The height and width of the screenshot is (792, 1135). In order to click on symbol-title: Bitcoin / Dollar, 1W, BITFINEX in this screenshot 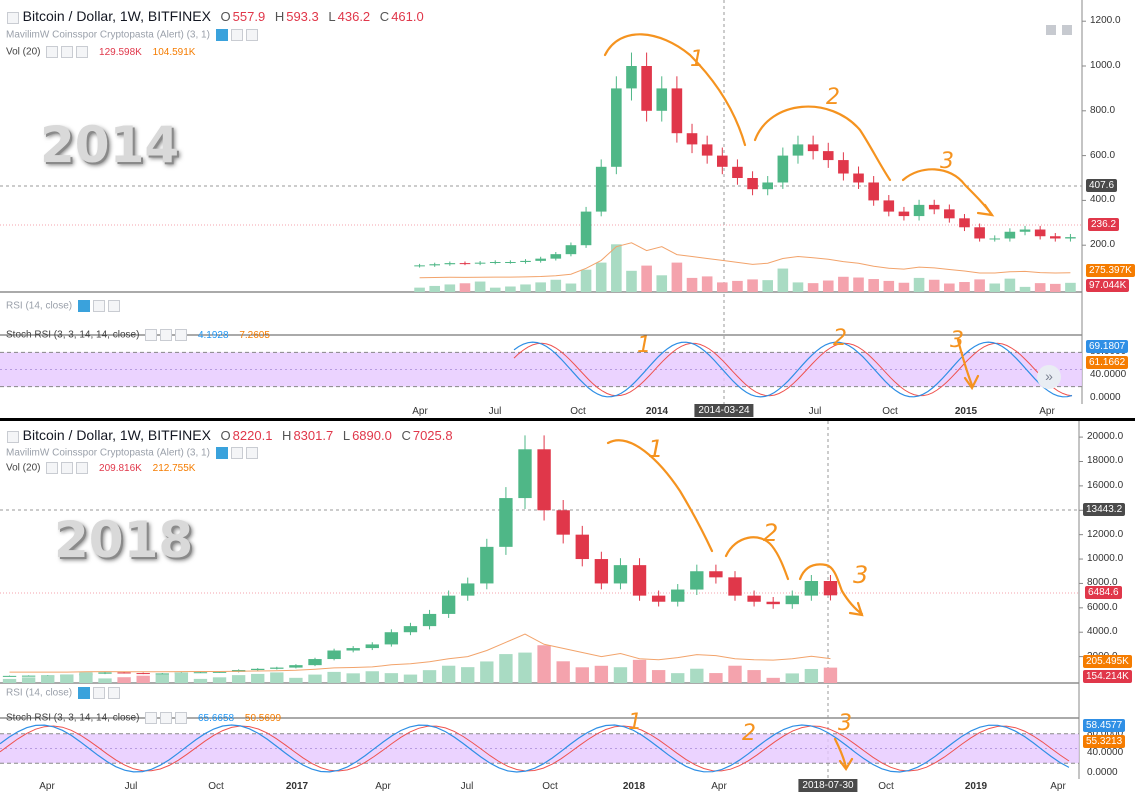, I will do `click(116, 435)`.